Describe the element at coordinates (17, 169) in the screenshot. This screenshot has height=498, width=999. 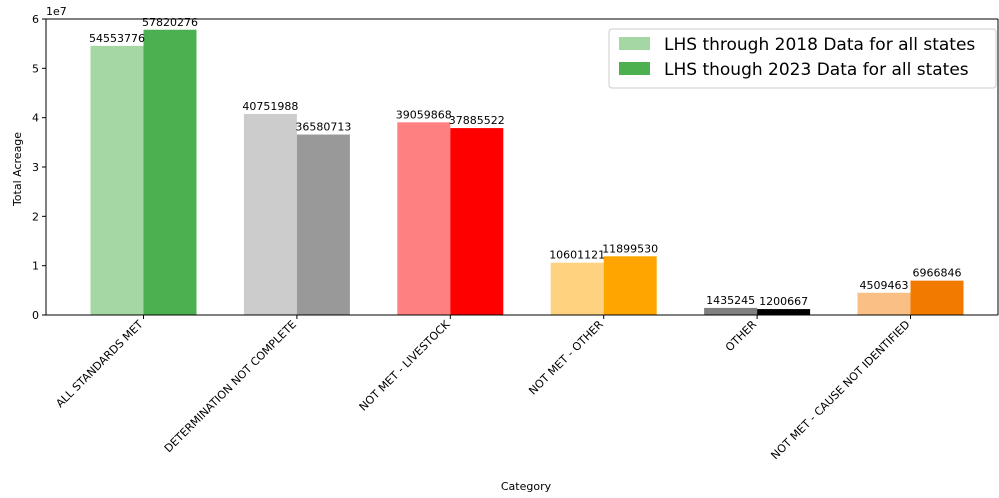
I see `y-axis-label: Total Acreage` at that location.